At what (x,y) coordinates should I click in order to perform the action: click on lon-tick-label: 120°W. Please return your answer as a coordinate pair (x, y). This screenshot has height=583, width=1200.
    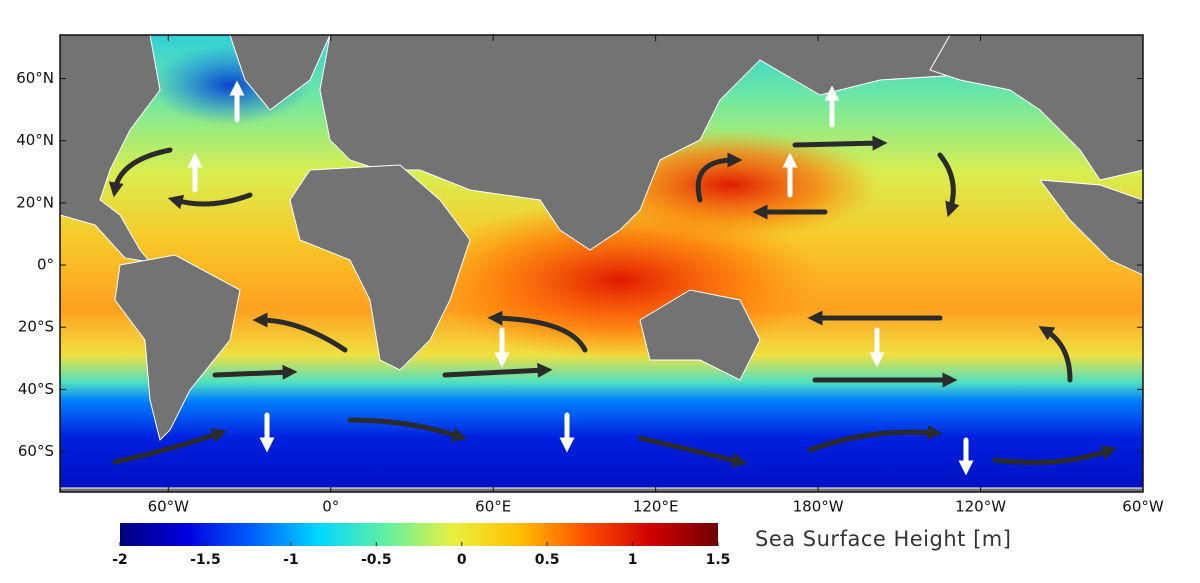
    Looking at the image, I should click on (980, 507).